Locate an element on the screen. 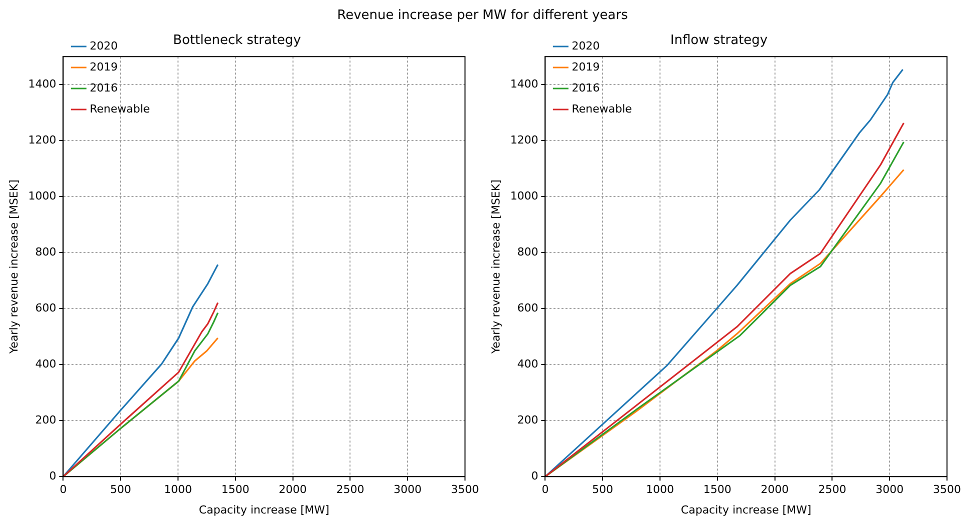 Image resolution: width=965 pixels, height=521 pixels. chart-title: Bottleneck strategy is located at coordinates (237, 40).